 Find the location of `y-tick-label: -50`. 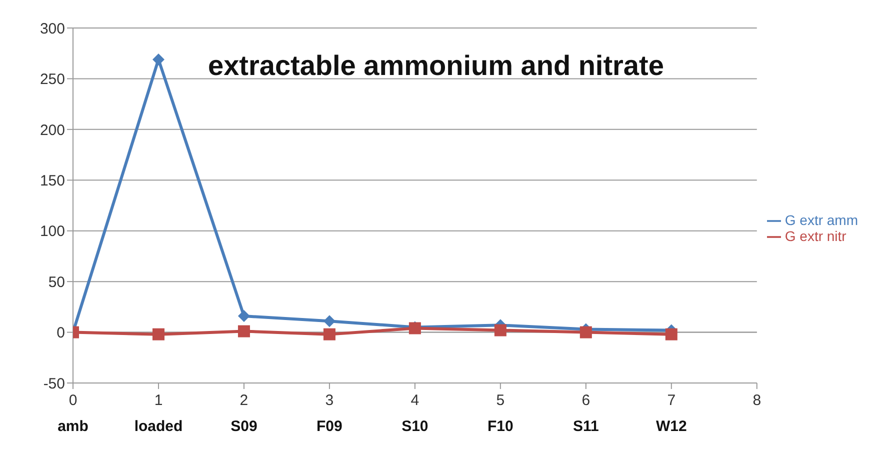

y-tick-label: -50 is located at coordinates (54, 383).